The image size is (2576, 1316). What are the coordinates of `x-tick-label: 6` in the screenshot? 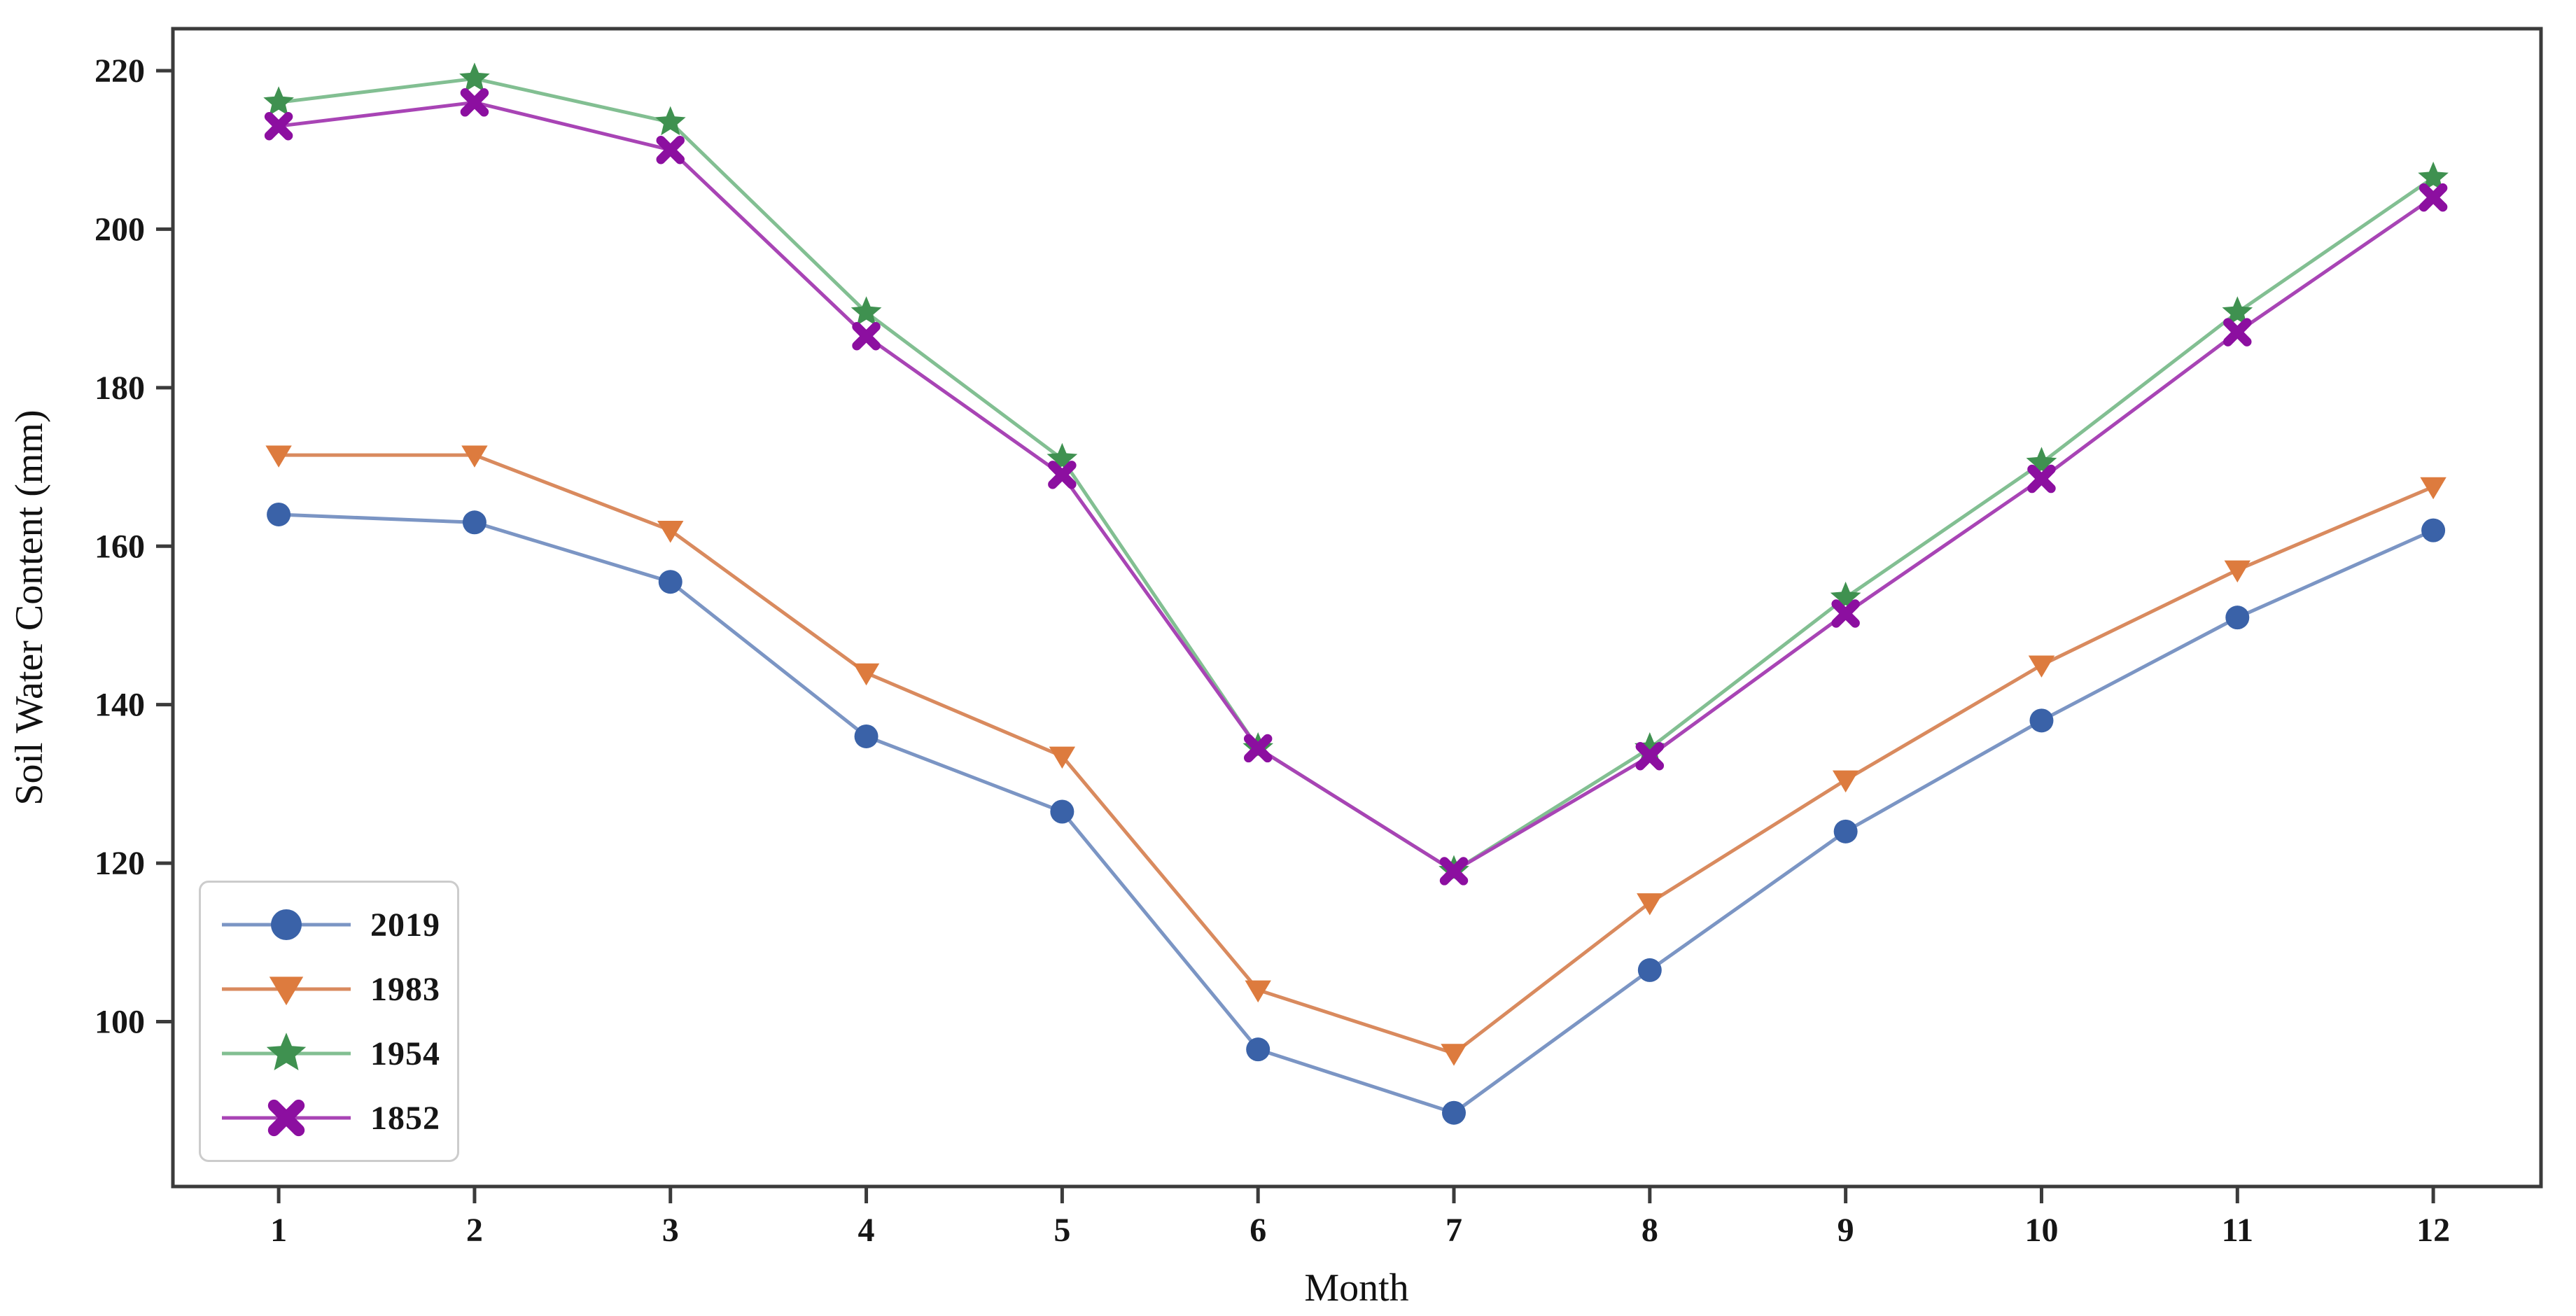 It's located at (1258, 1230).